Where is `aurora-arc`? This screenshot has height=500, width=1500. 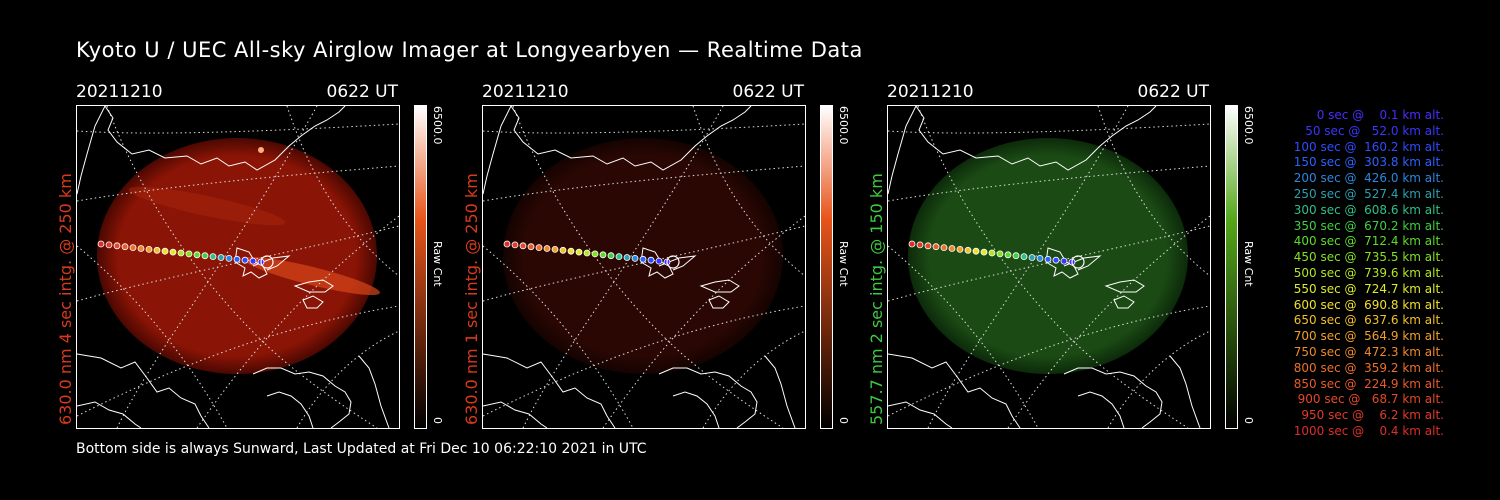
aurora-arc is located at coordinates (312, 276).